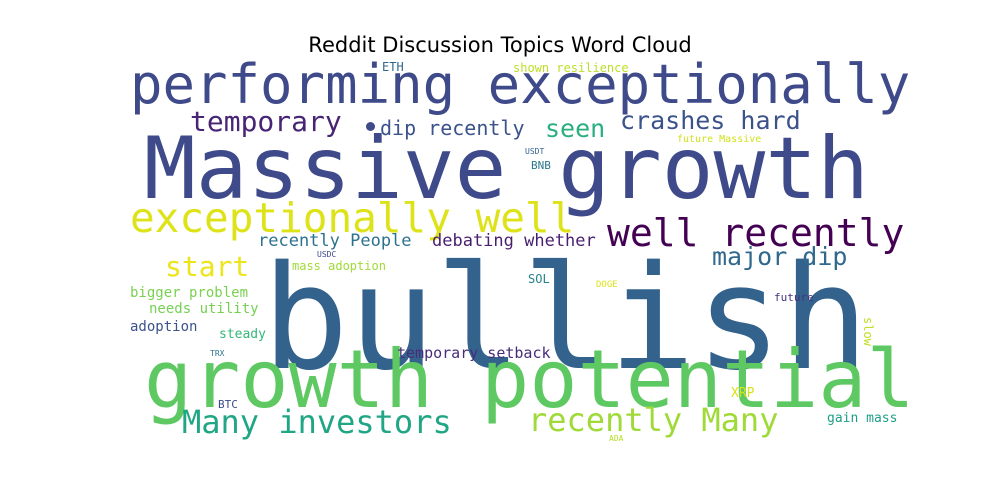 Image resolution: width=1000 pixels, height=500 pixels. What do you see at coordinates (474, 353) in the screenshot?
I see `word-temporary-setback: temporary setback` at bounding box center [474, 353].